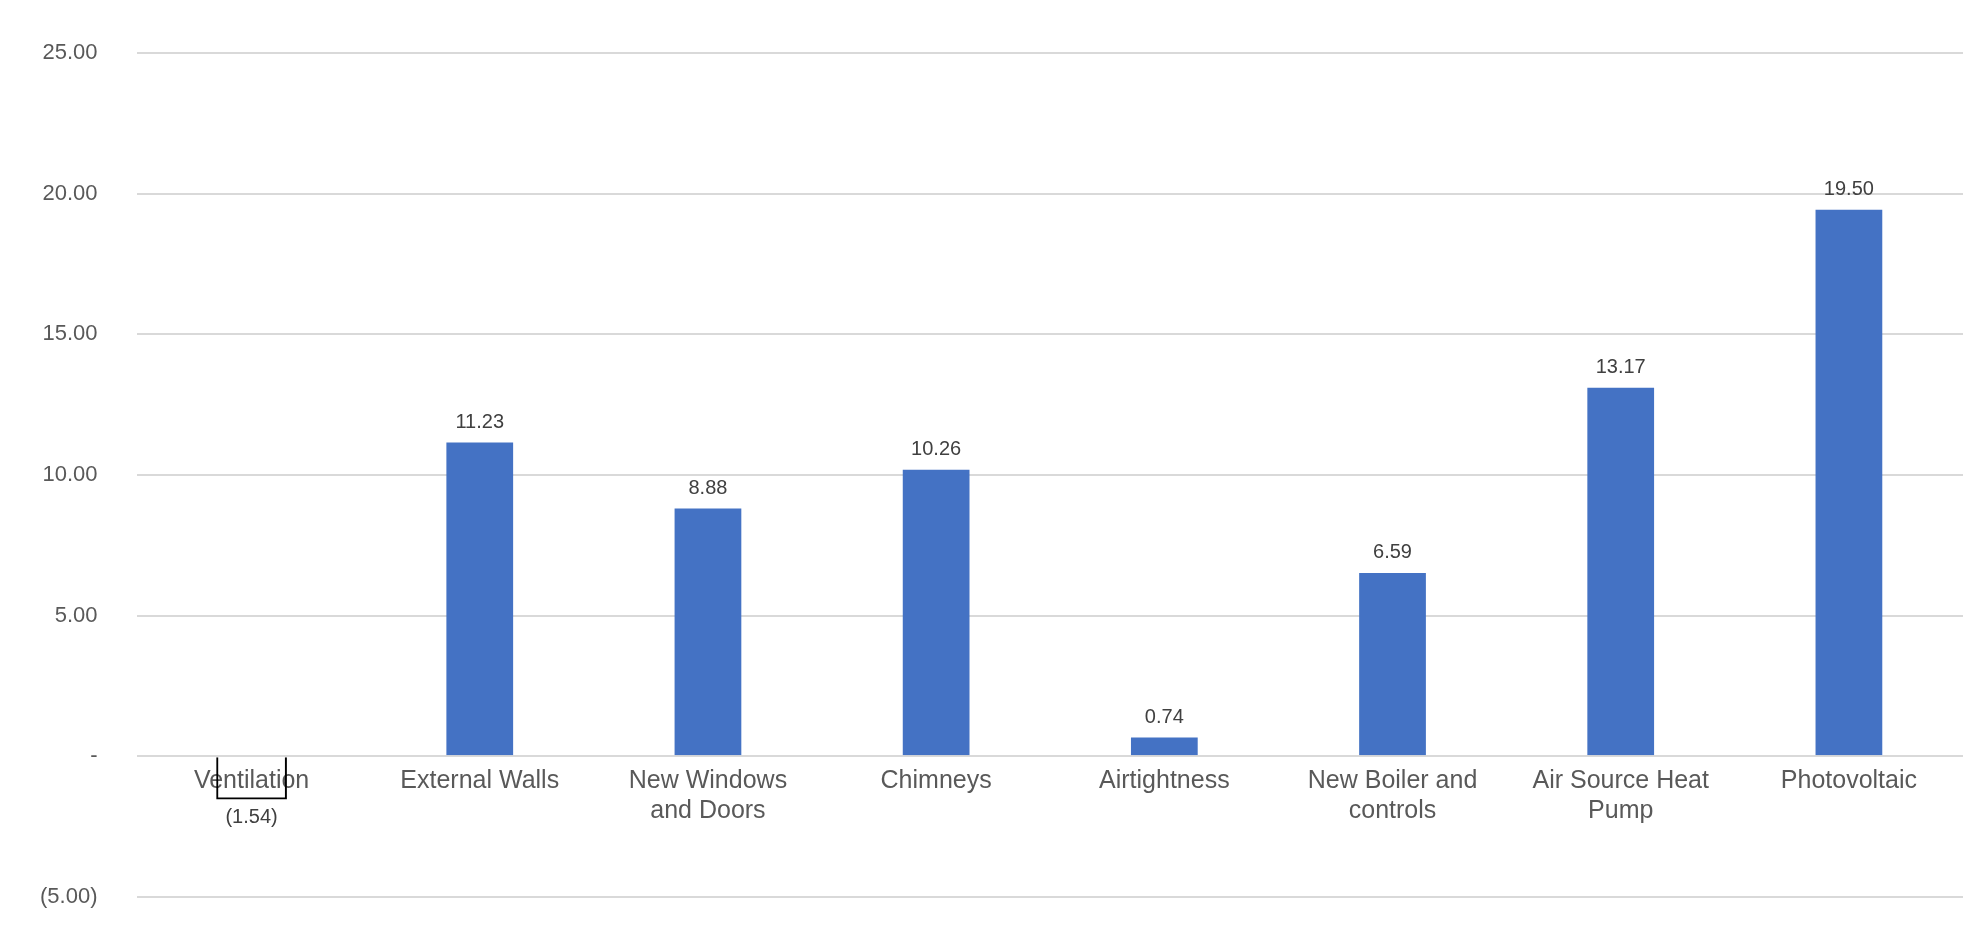 This screenshot has height=950, width=1971. I want to click on data-label: (1.54), so click(251, 816).